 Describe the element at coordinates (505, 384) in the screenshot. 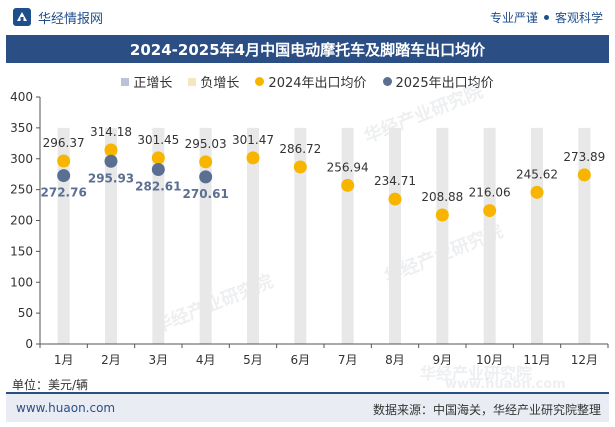

I see `watermark-url: www.huaon.com` at that location.